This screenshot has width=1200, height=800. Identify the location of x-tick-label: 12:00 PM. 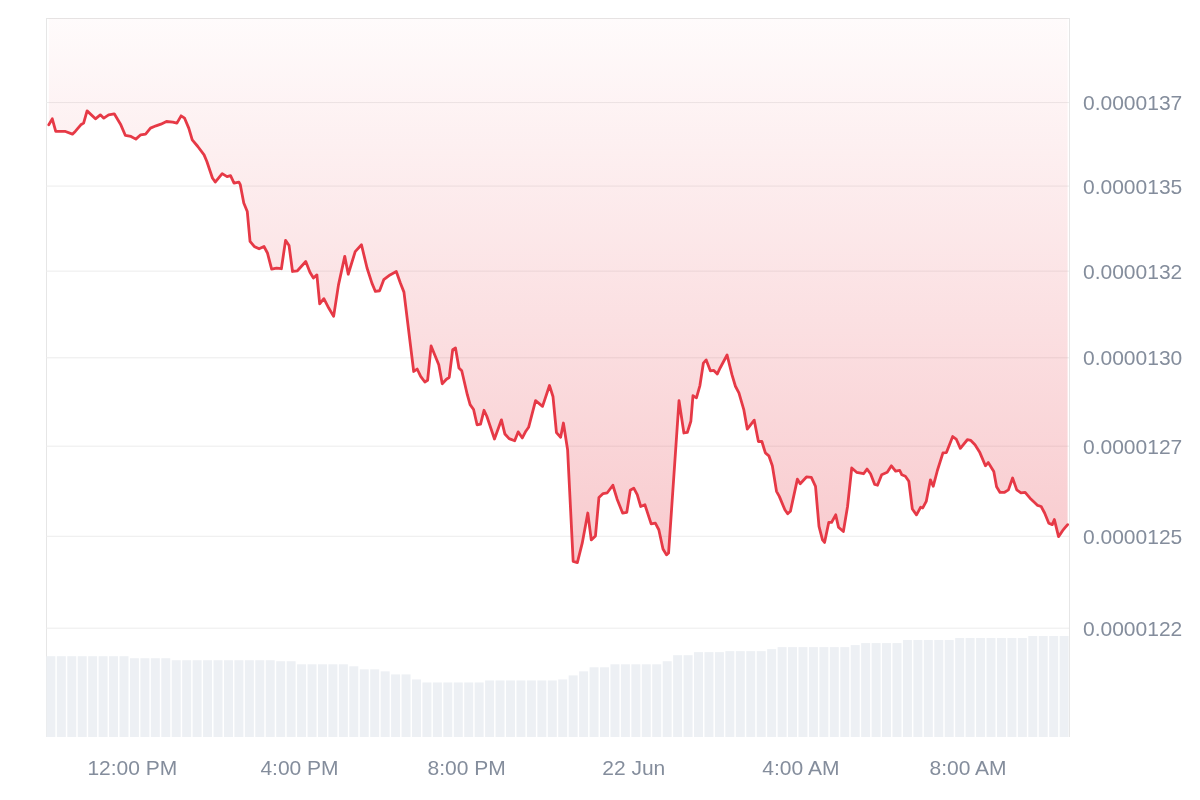
(132, 767).